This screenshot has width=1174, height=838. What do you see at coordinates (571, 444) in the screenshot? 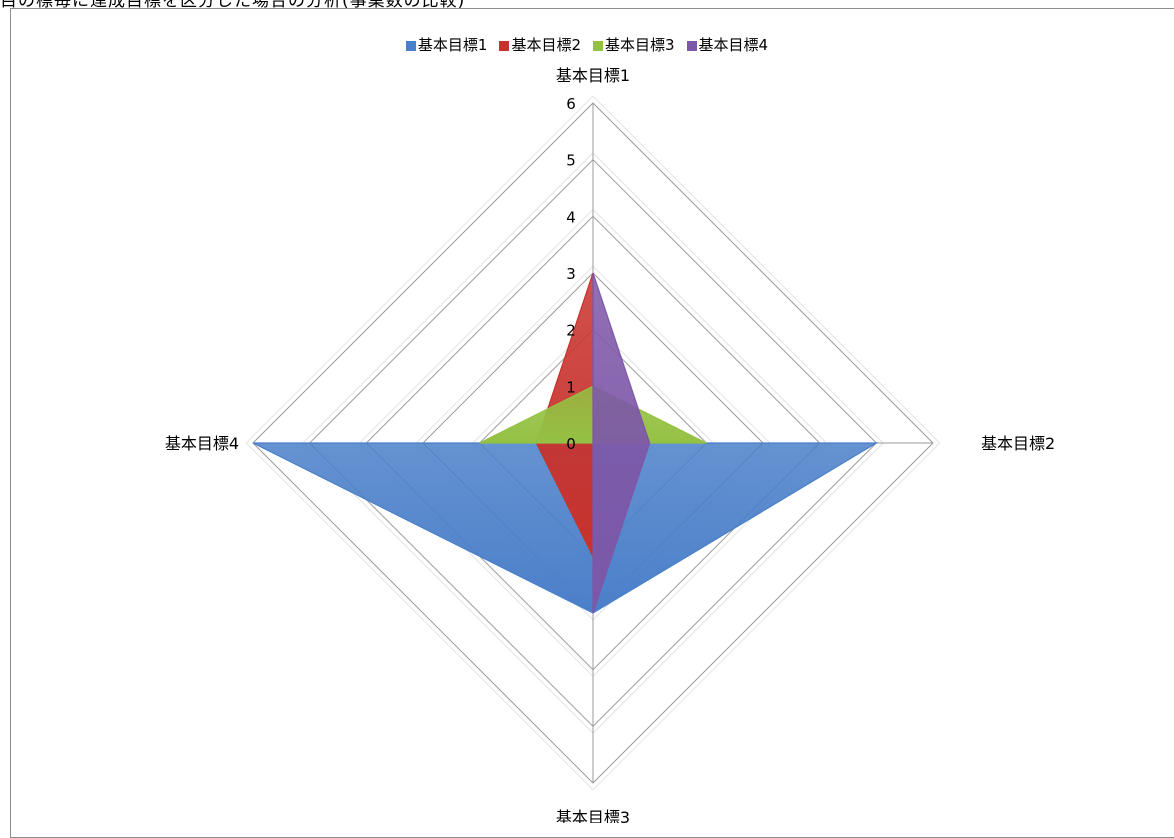
I see `tick-label: 0` at bounding box center [571, 444].